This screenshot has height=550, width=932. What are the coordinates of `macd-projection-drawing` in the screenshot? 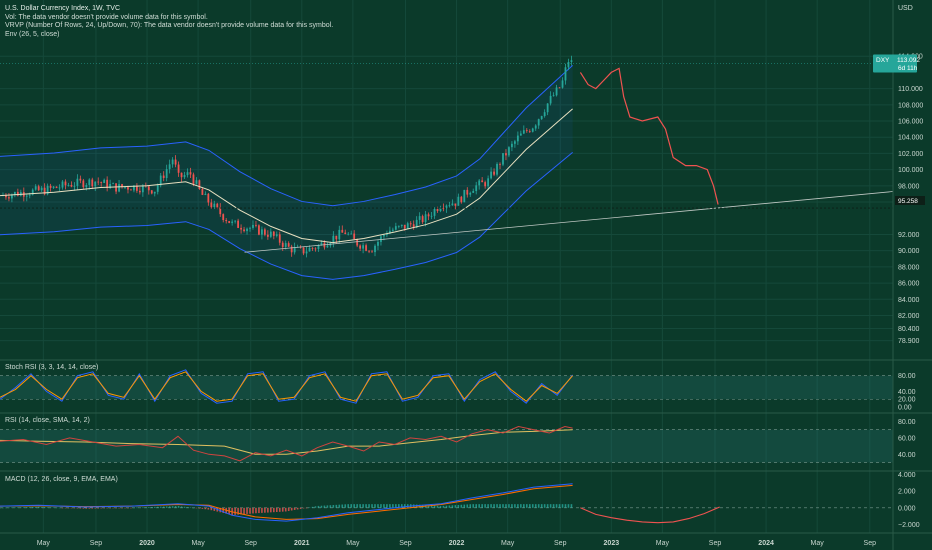 It's located at (650, 515).